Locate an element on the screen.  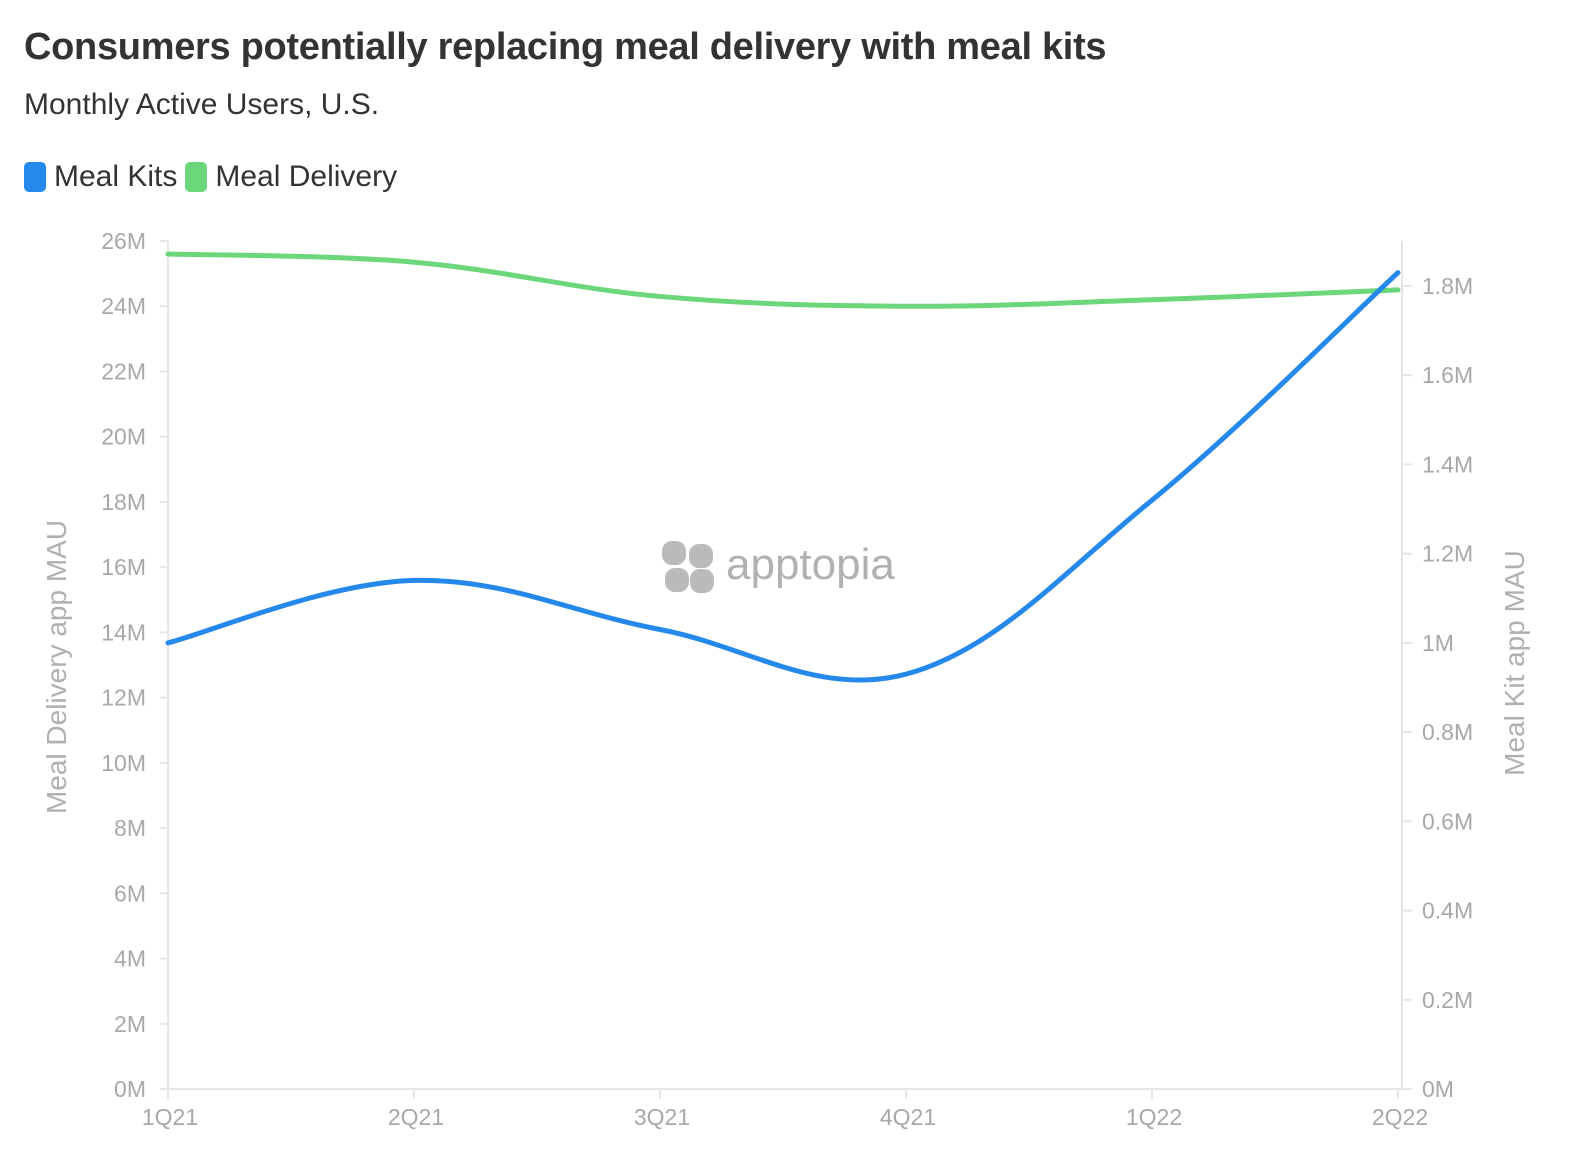
left-axis-tick-label: 22M is located at coordinates (123, 371).